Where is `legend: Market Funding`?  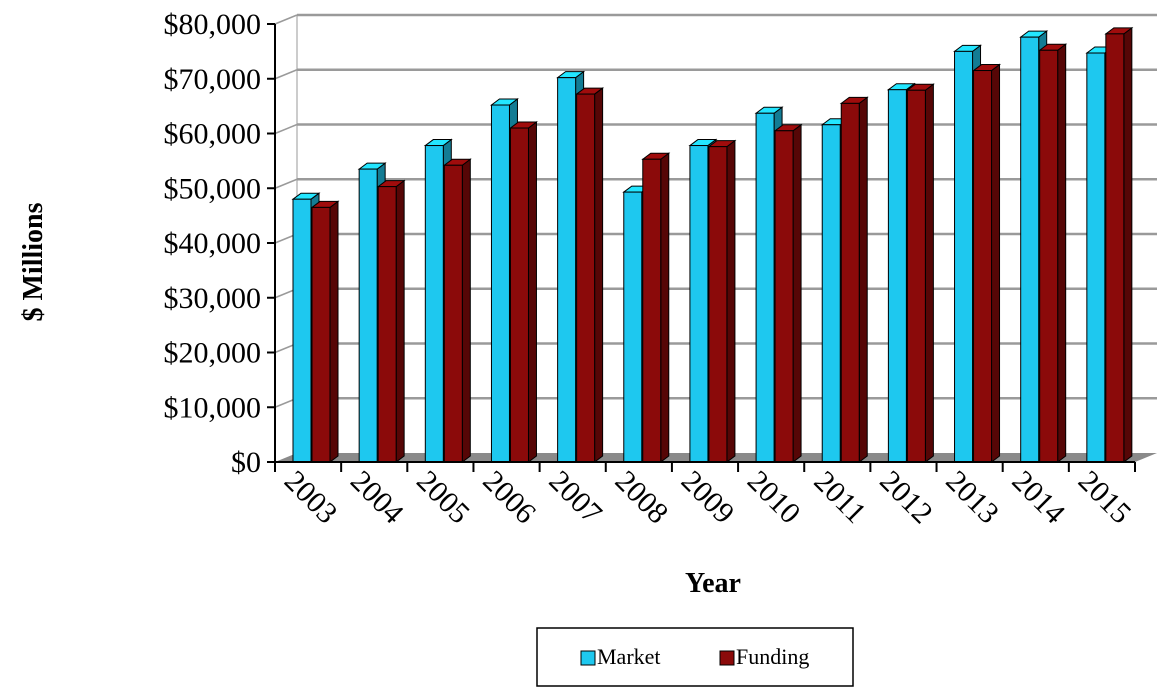 legend: Market Funding is located at coordinates (695, 657).